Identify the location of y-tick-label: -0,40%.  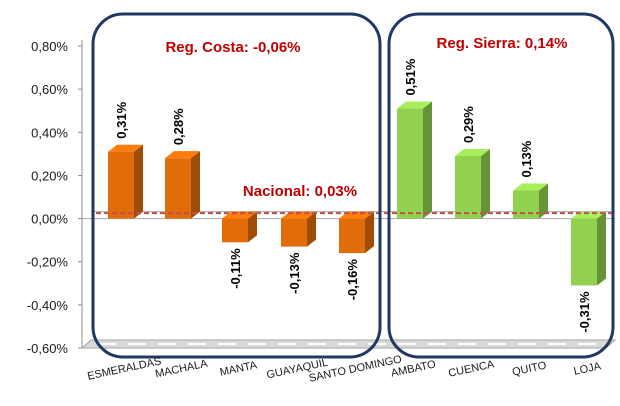
(48, 305).